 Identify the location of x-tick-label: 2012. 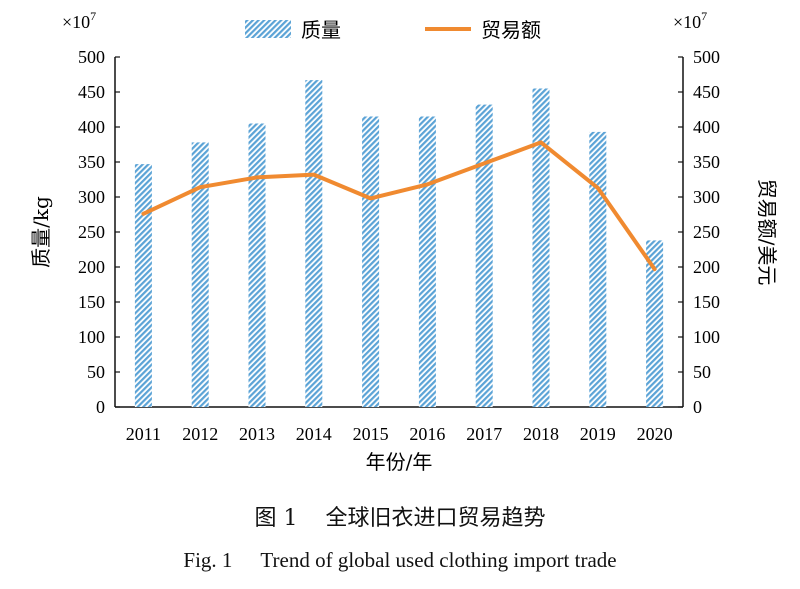
(200, 434).